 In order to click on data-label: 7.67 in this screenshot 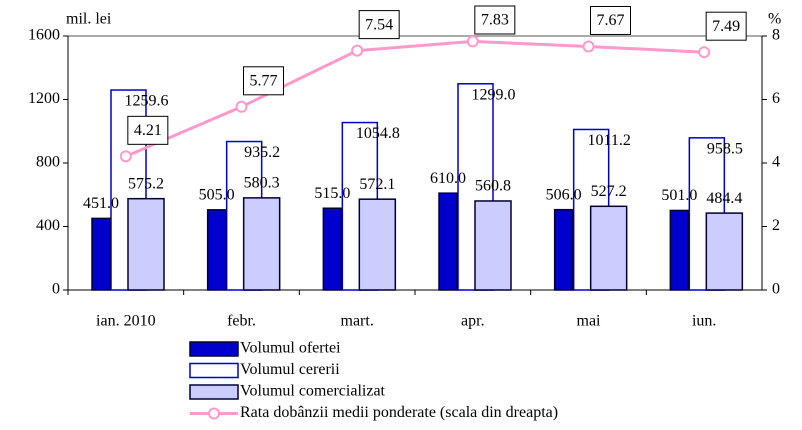, I will do `click(611, 20)`.